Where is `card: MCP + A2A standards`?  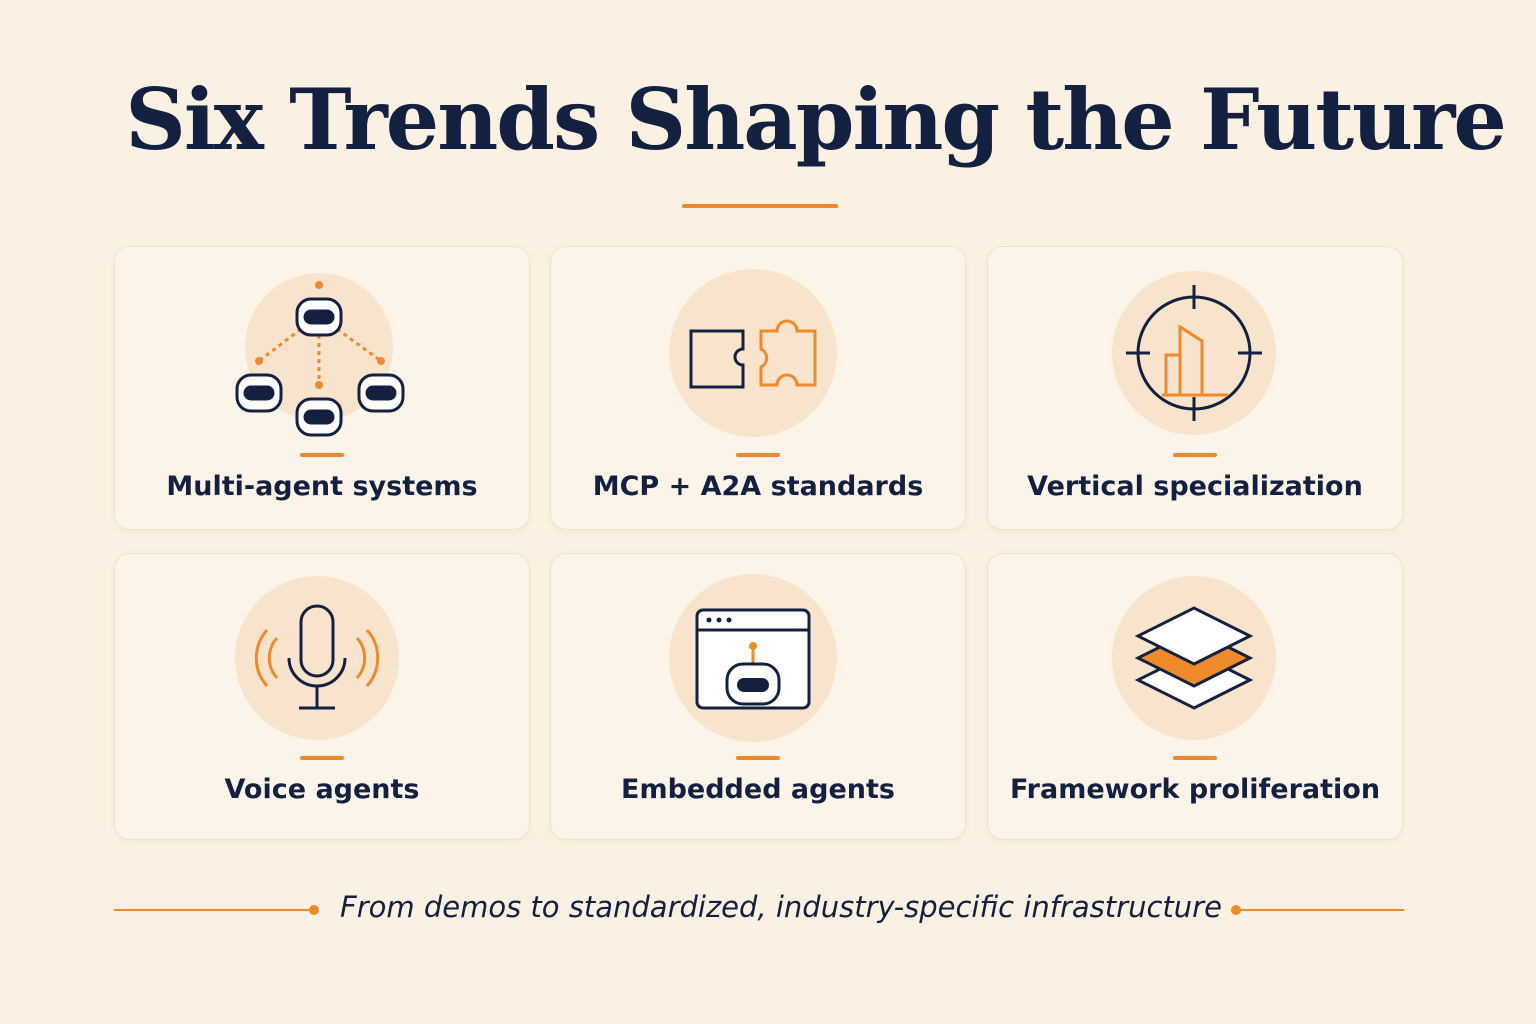 card: MCP + A2A standards is located at coordinates (758, 388).